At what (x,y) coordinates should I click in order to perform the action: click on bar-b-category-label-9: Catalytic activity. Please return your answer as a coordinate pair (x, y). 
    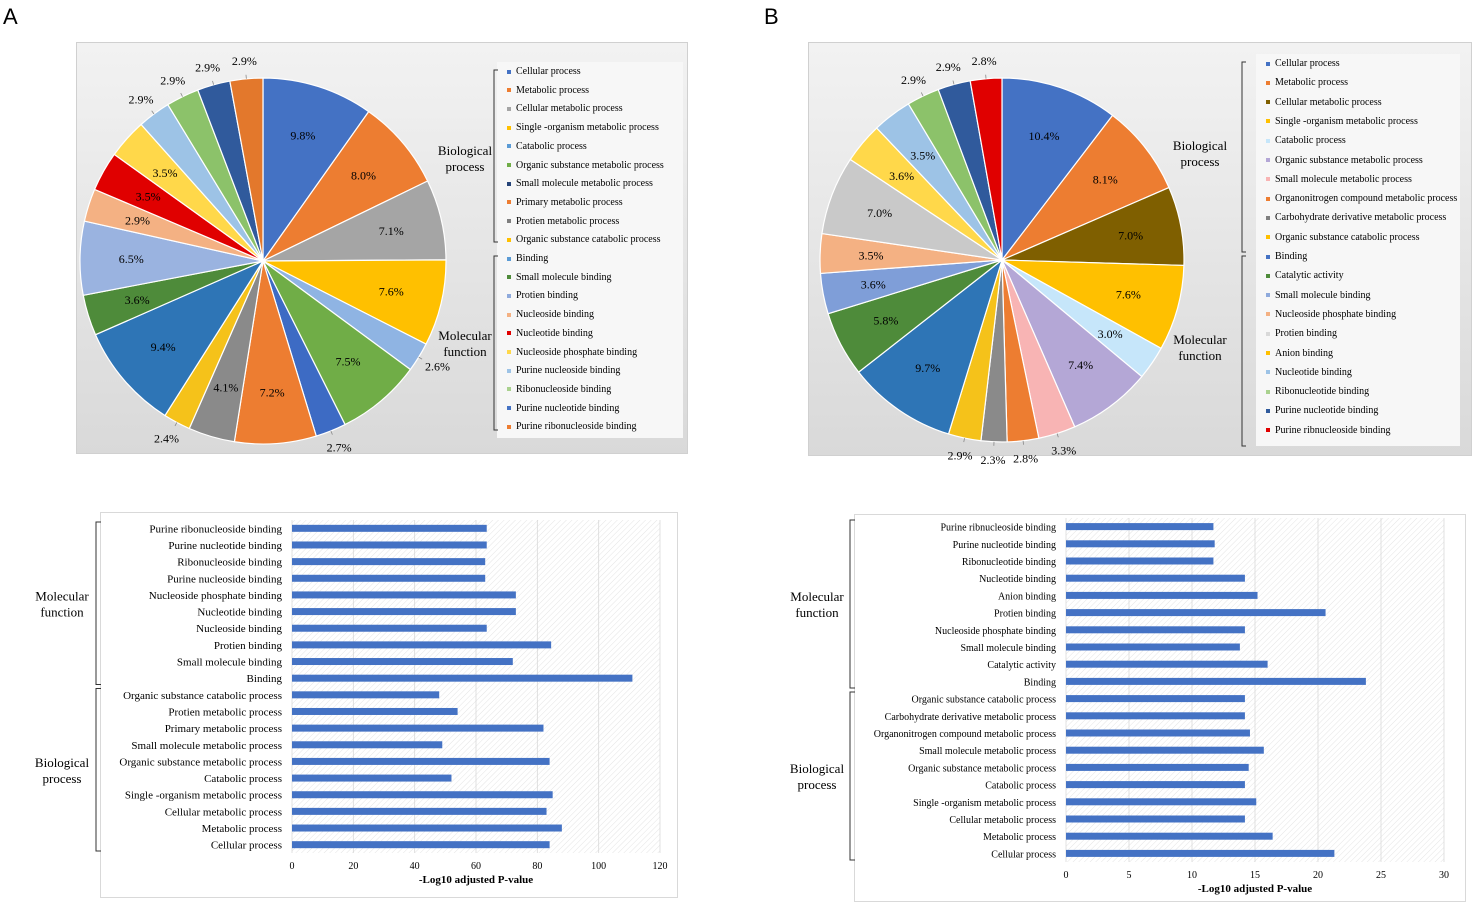
    Looking at the image, I should click on (1021, 665).